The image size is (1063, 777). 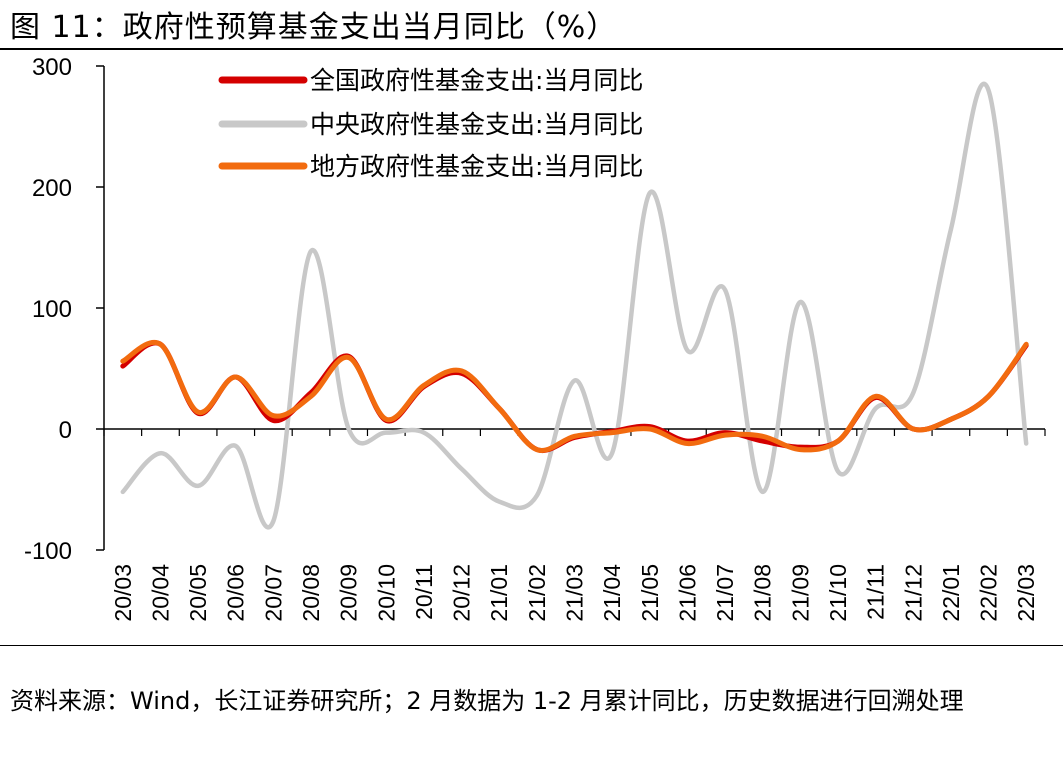 What do you see at coordinates (476, 166) in the screenshot?
I see `legend-local-label: 地方政府性基金支出:当月同比` at bounding box center [476, 166].